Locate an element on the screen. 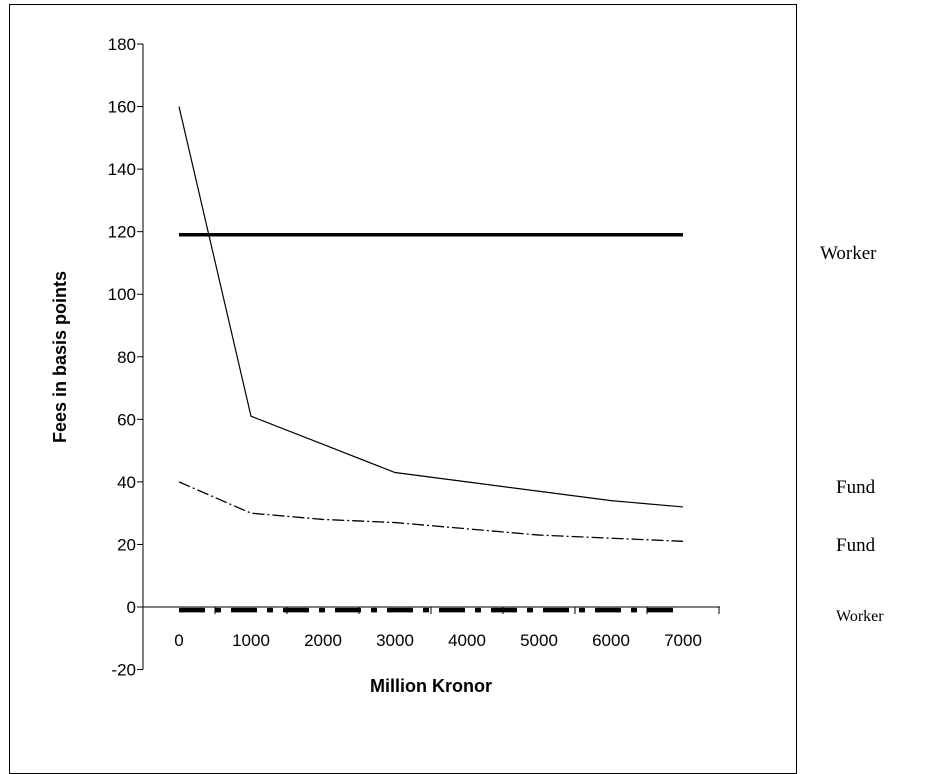 Image resolution: width=935 pixels, height=774 pixels. y-tick-label: 180 is located at coordinates (122, 44).